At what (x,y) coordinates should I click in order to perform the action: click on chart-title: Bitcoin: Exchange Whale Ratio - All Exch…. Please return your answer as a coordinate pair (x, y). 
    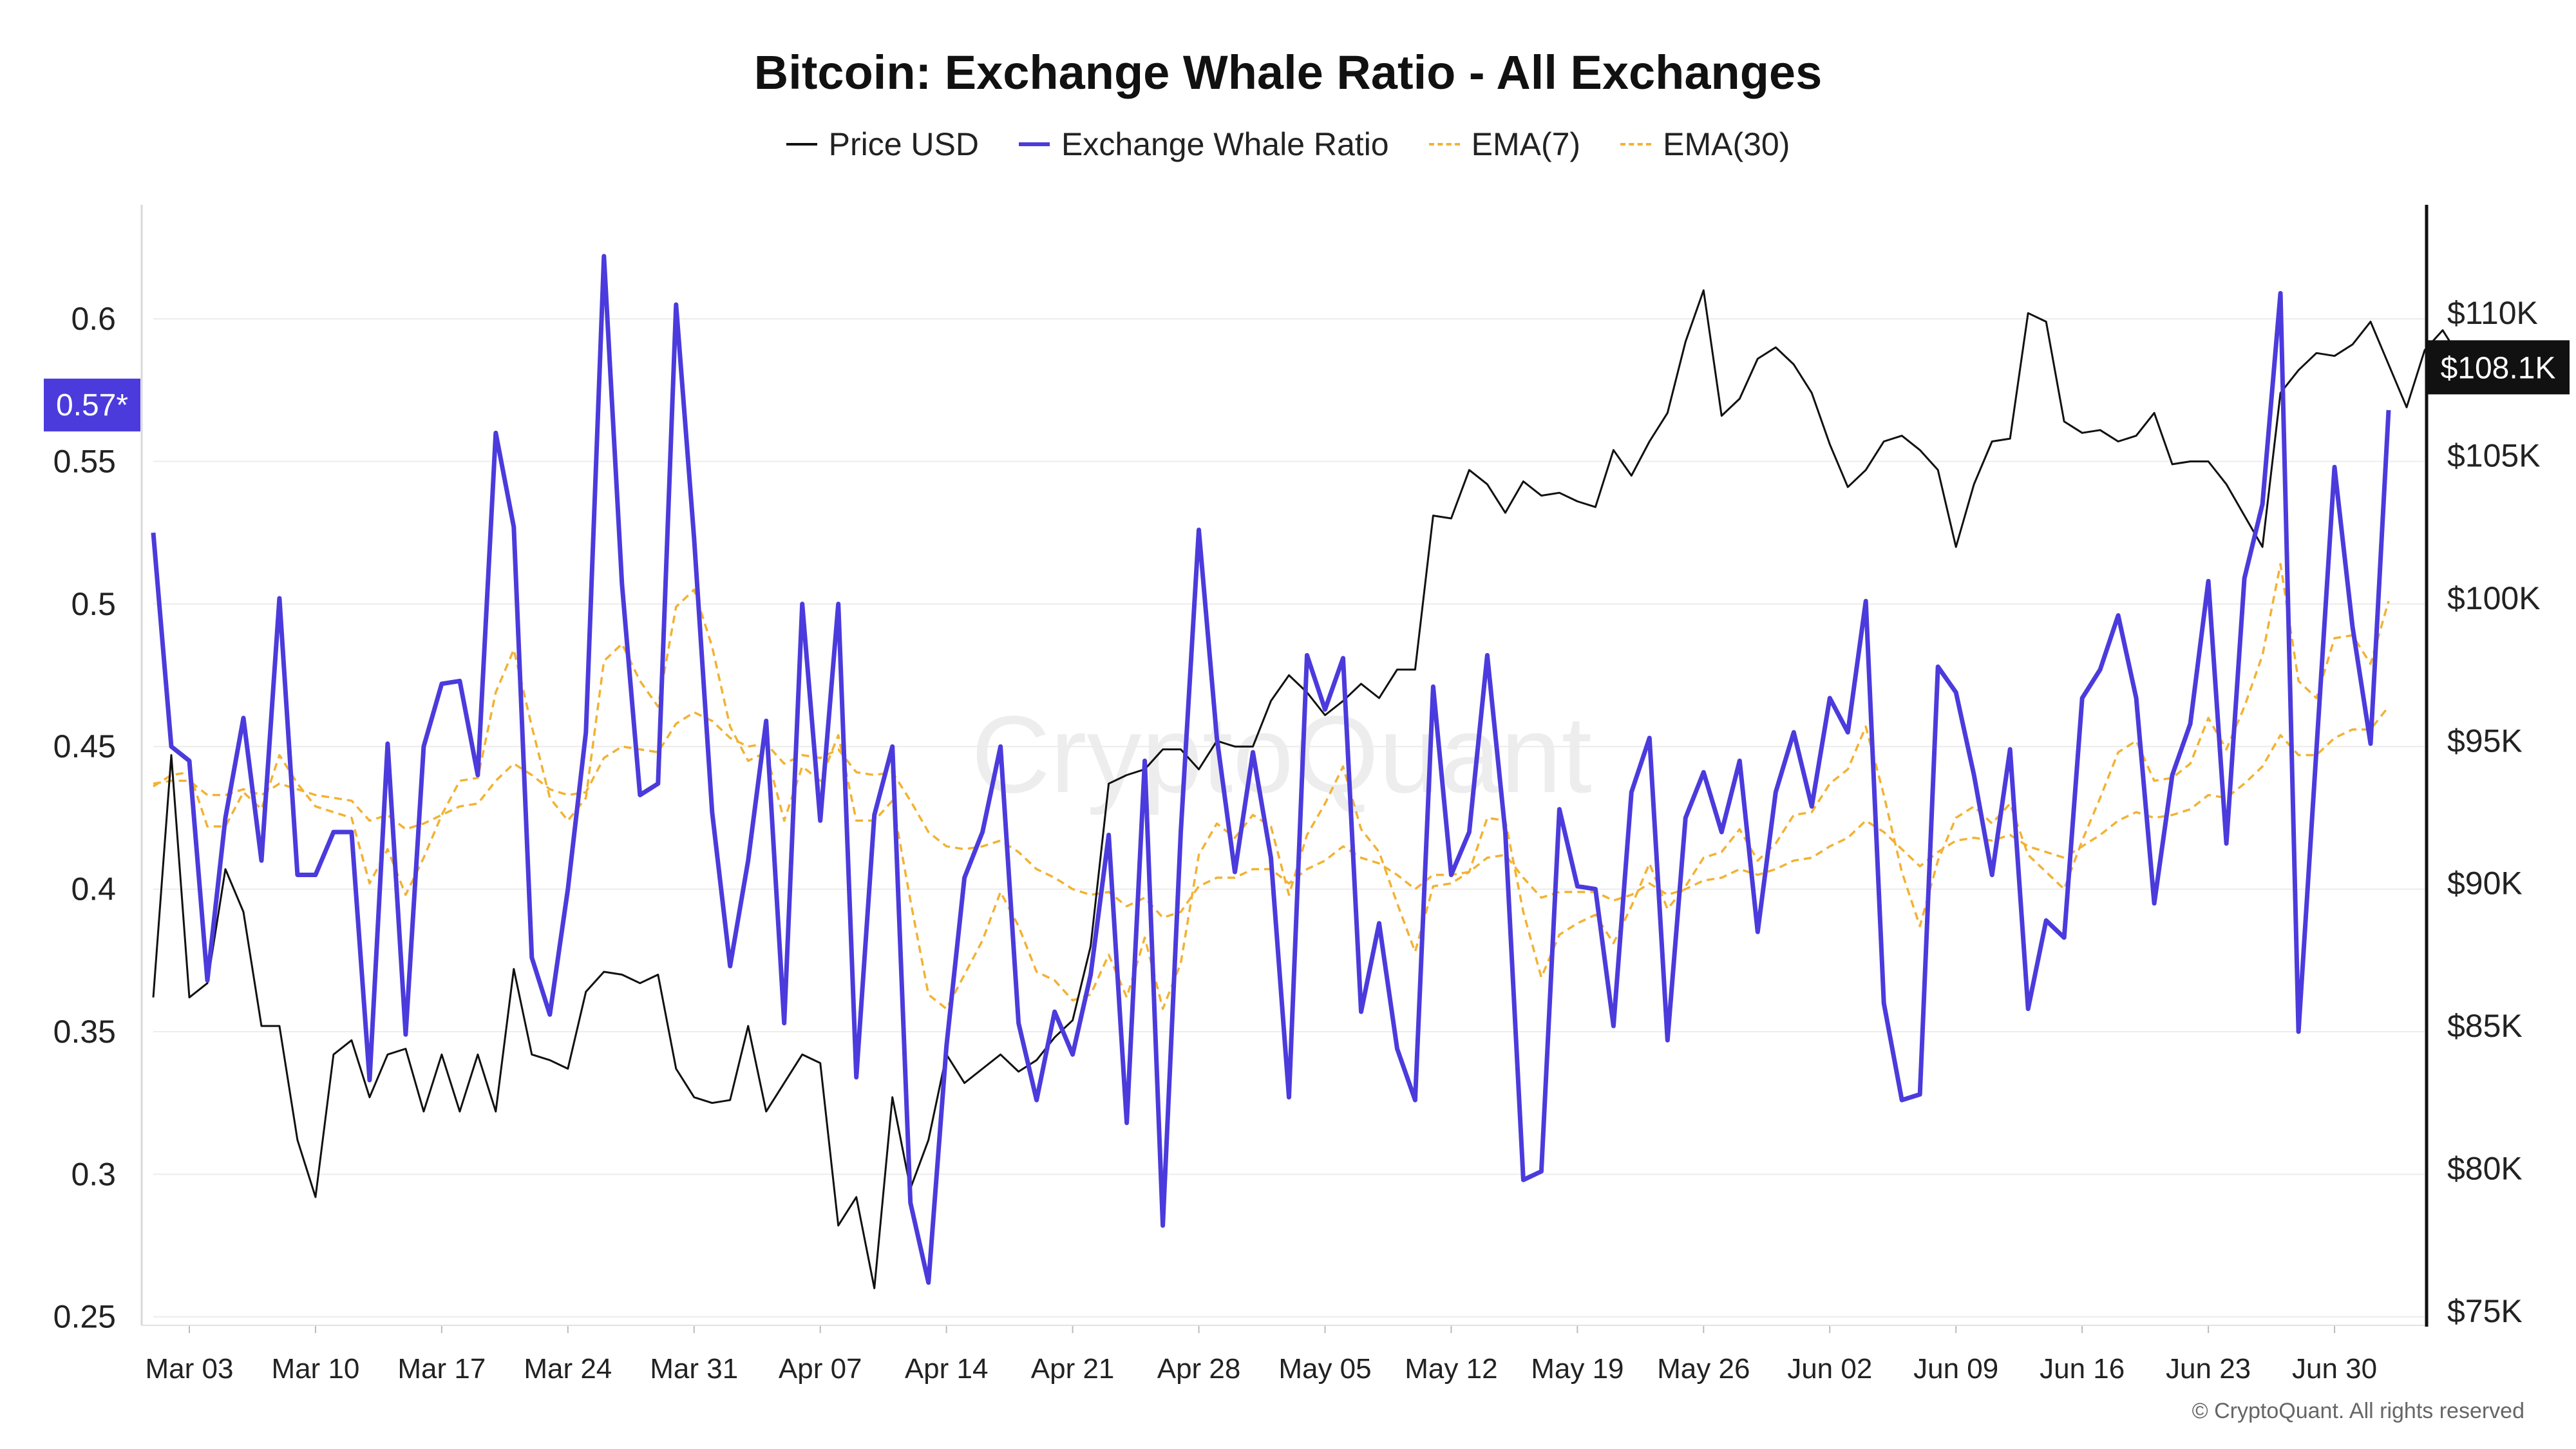
    Looking at the image, I should click on (1288, 72).